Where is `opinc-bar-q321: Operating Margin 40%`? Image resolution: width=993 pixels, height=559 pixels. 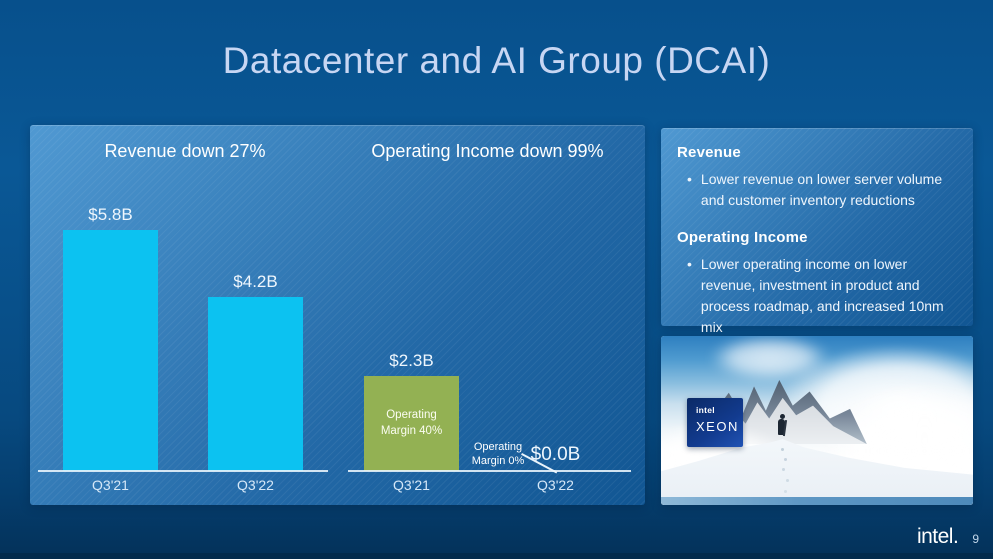 opinc-bar-q321: Operating Margin 40% is located at coordinates (411, 423).